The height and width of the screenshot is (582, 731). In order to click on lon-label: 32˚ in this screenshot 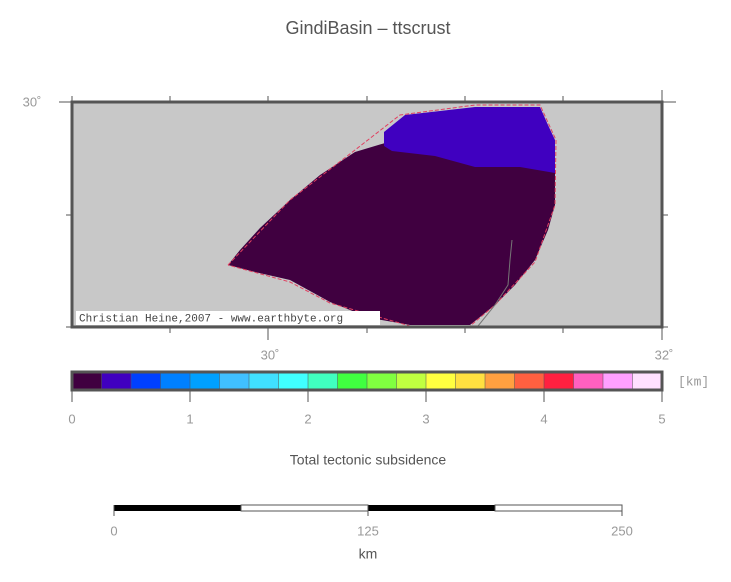, I will do `click(664, 354)`.